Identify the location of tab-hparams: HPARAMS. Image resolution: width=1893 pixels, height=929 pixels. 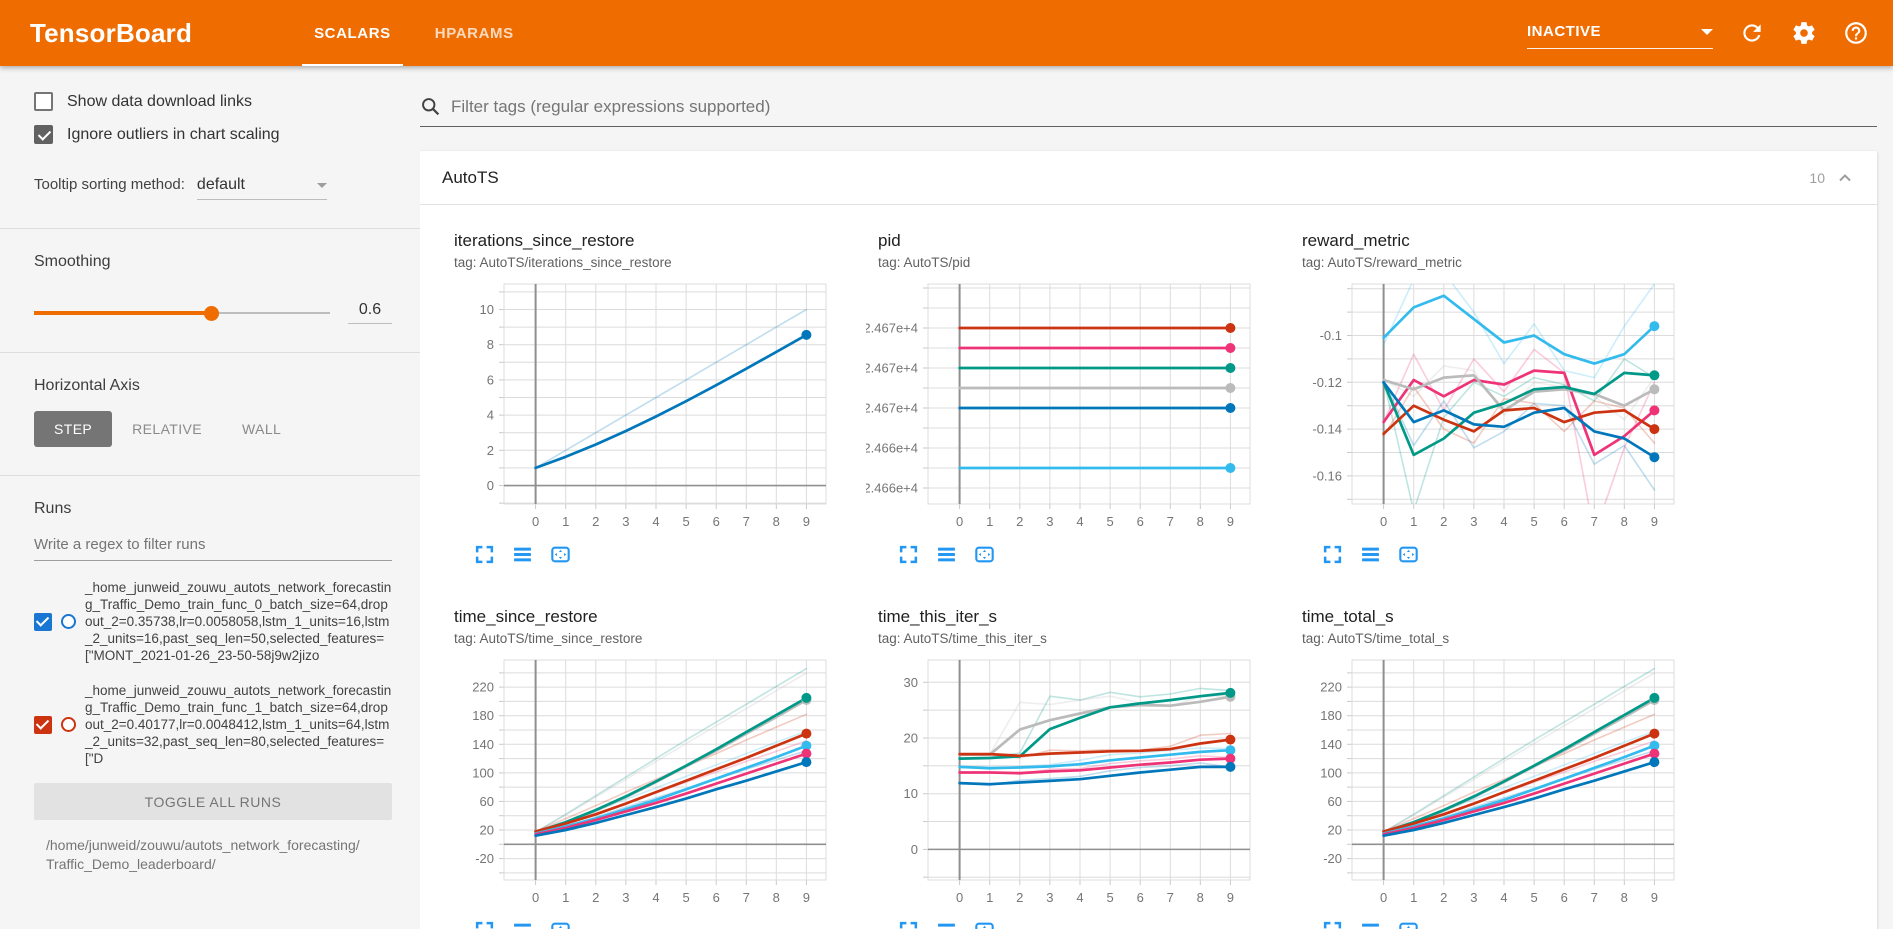
(474, 33).